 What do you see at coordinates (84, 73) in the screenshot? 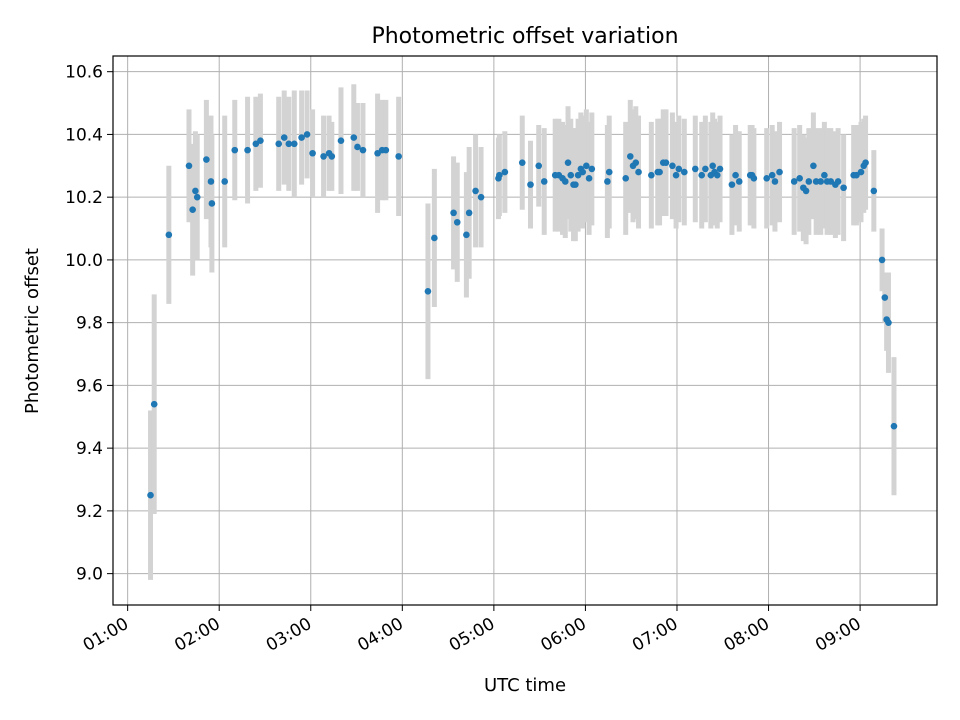
I see `y-tick-label: 10.6` at bounding box center [84, 73].